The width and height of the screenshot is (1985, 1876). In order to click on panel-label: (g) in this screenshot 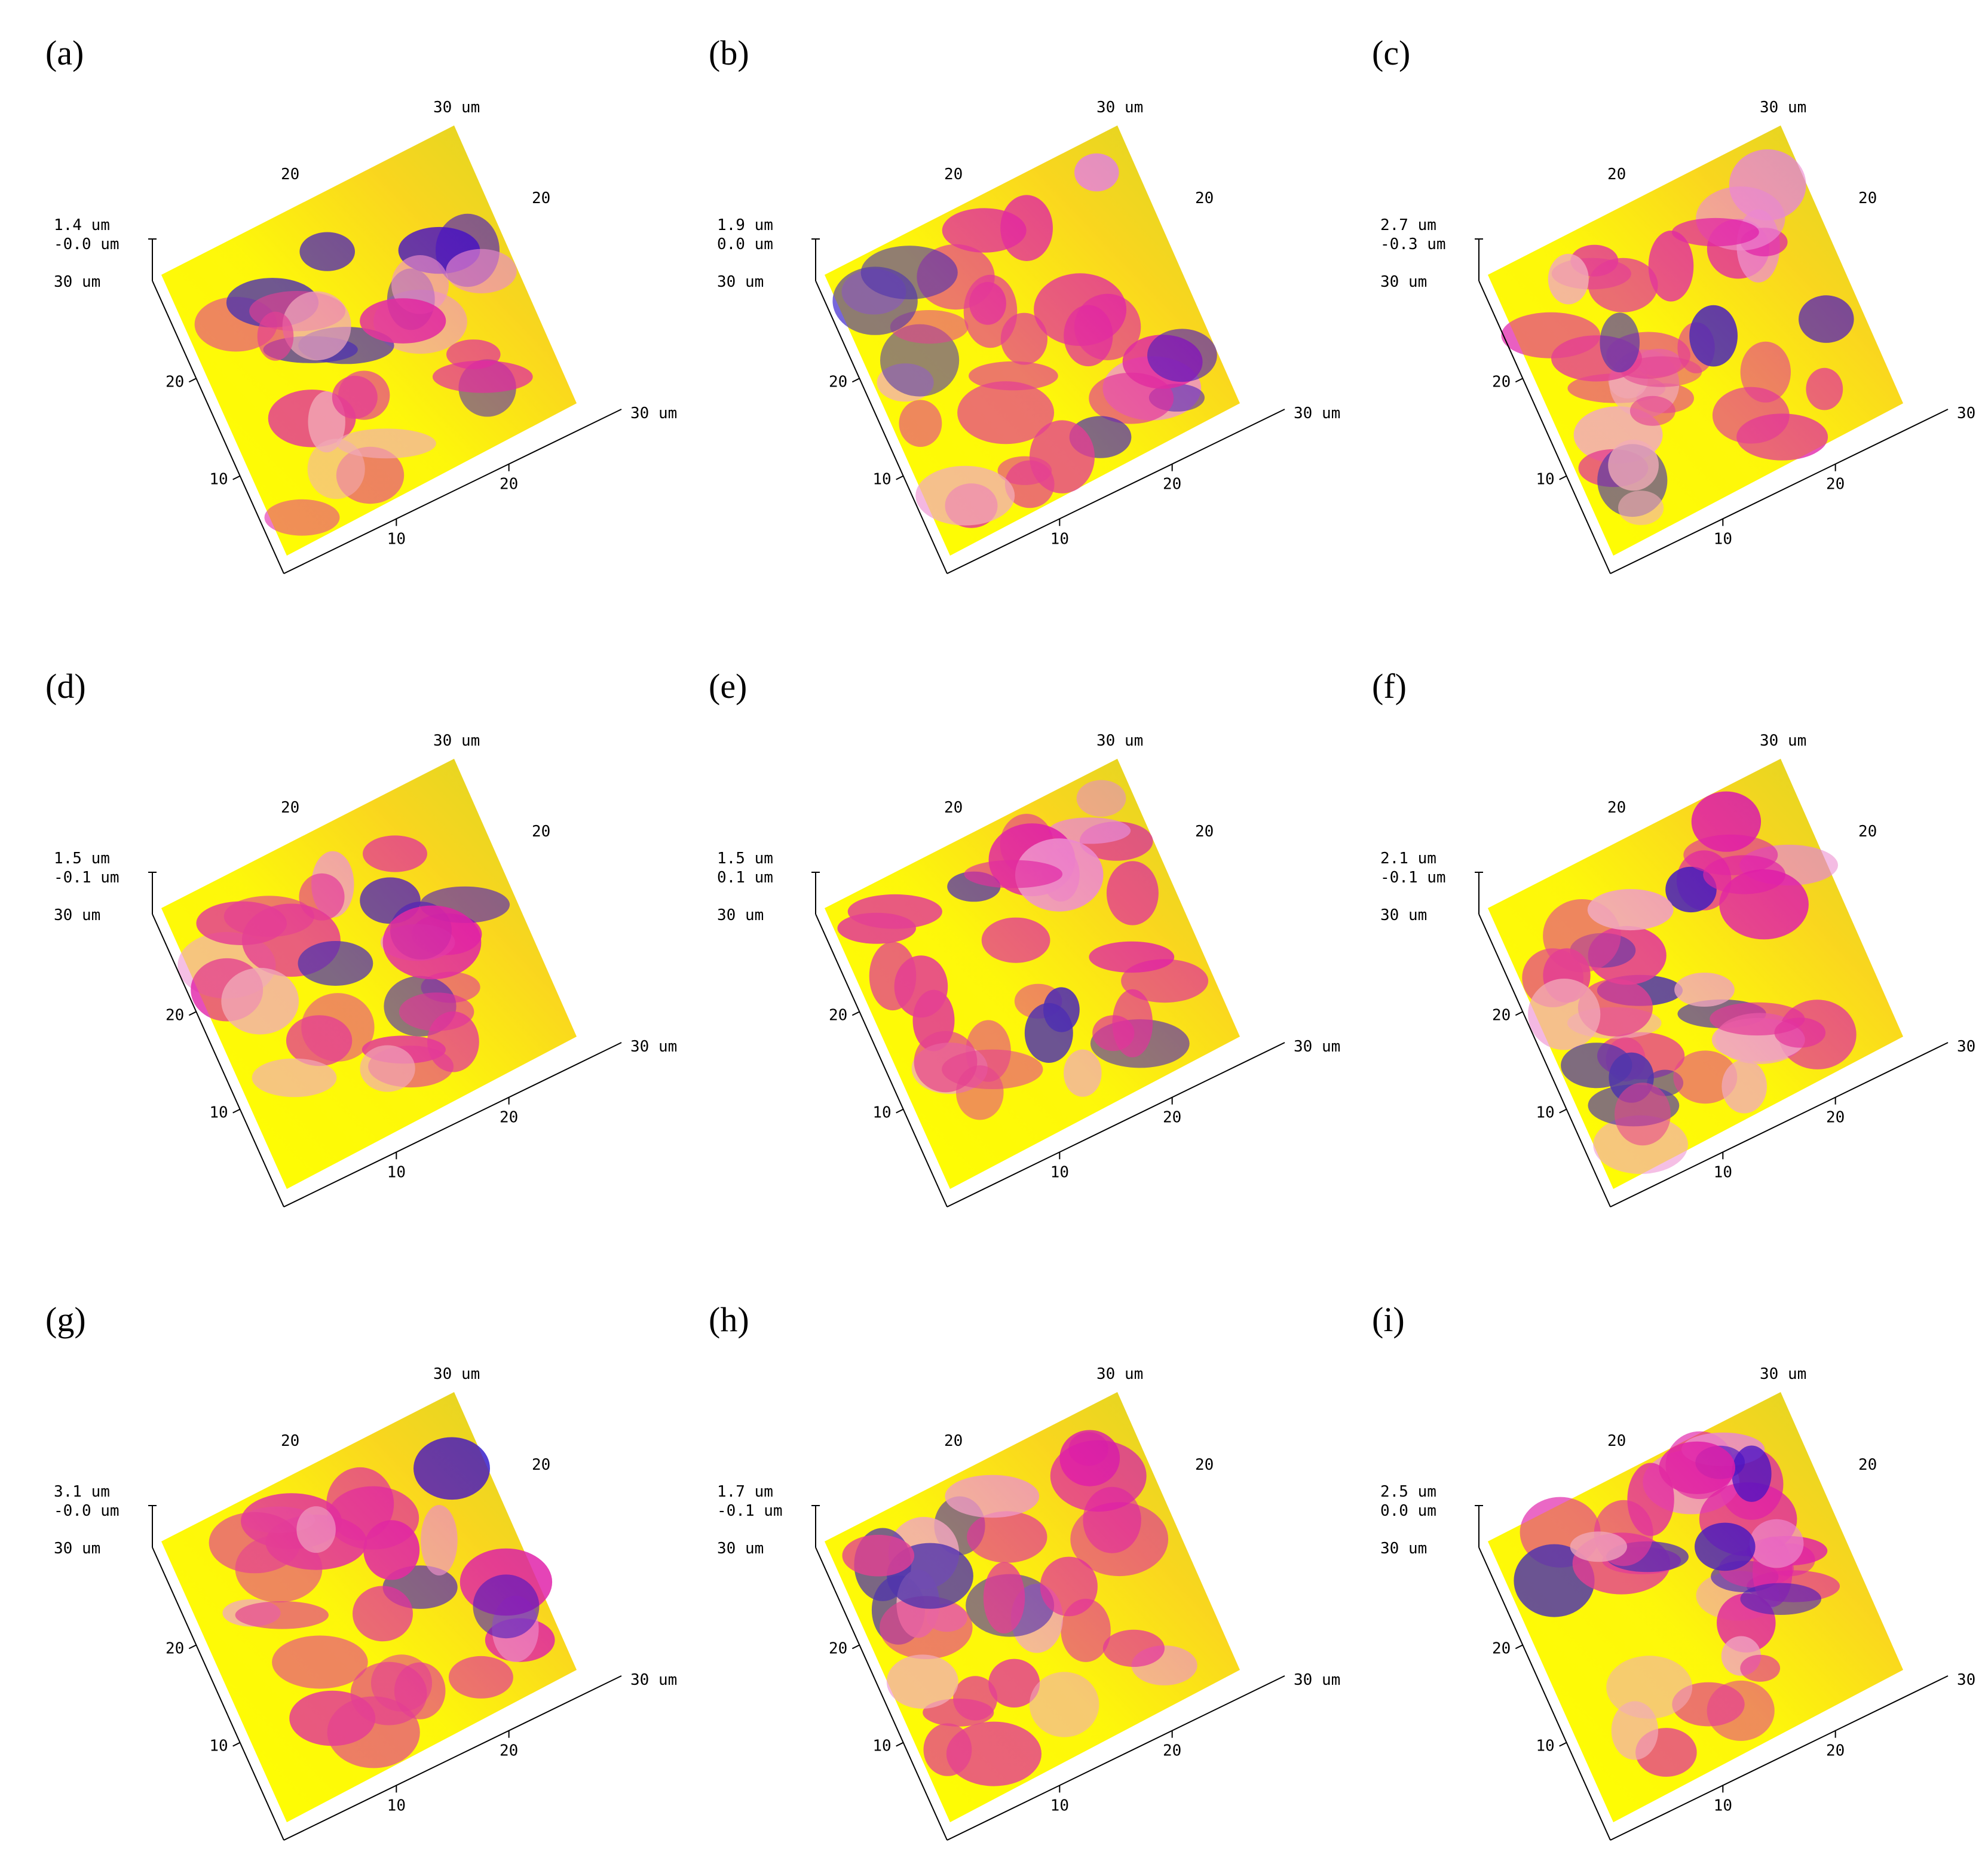, I will do `click(65, 1319)`.